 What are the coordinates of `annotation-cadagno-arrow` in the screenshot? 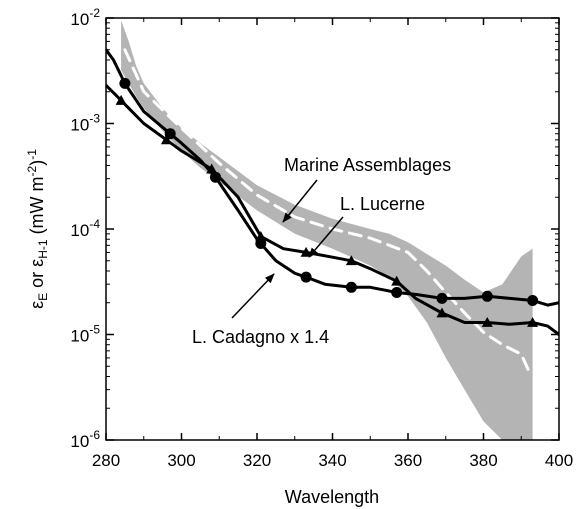 It's located at (253, 296).